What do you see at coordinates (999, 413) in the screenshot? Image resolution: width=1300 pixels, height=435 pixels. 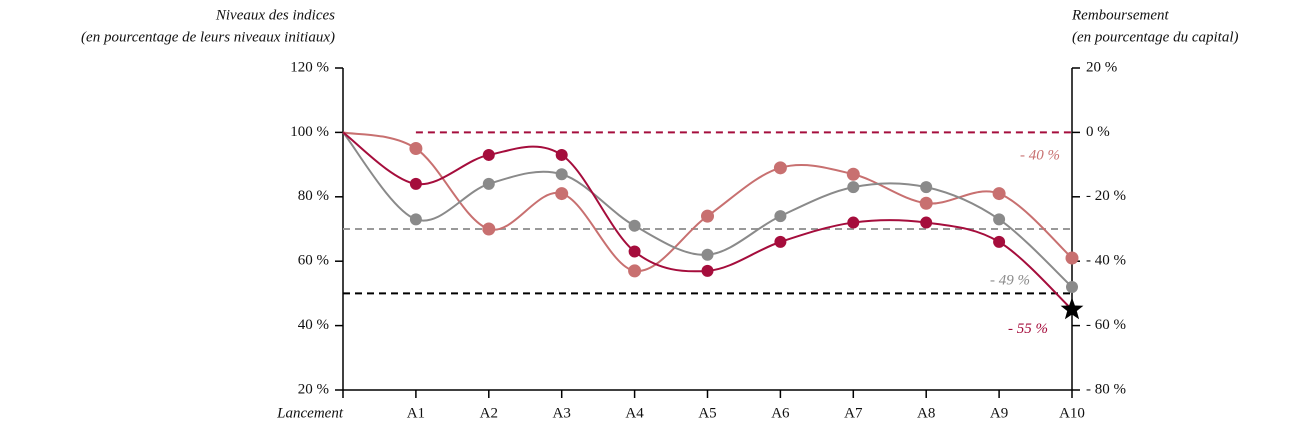 I see `x-tick-label: A9` at bounding box center [999, 413].